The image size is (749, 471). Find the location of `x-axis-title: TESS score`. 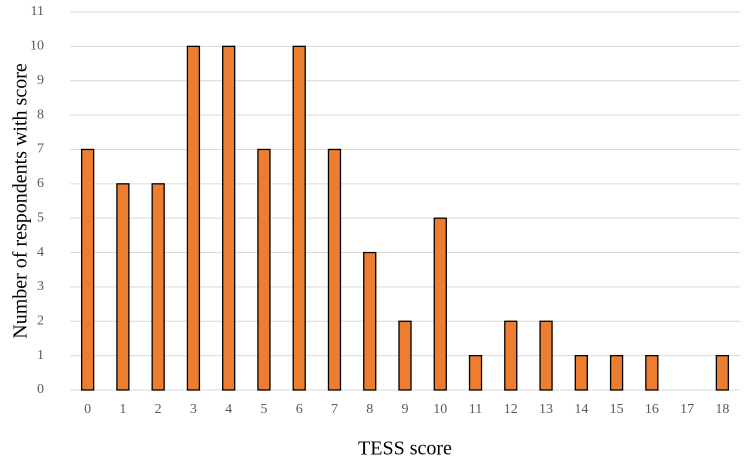

x-axis-title: TESS score is located at coordinates (405, 449).